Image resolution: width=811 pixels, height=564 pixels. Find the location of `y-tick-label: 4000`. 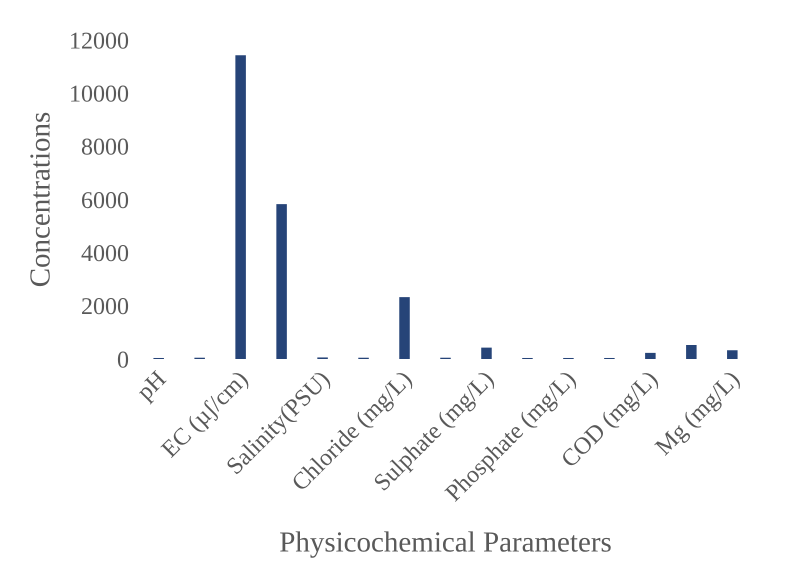

y-tick-label: 4000 is located at coordinates (105, 254).